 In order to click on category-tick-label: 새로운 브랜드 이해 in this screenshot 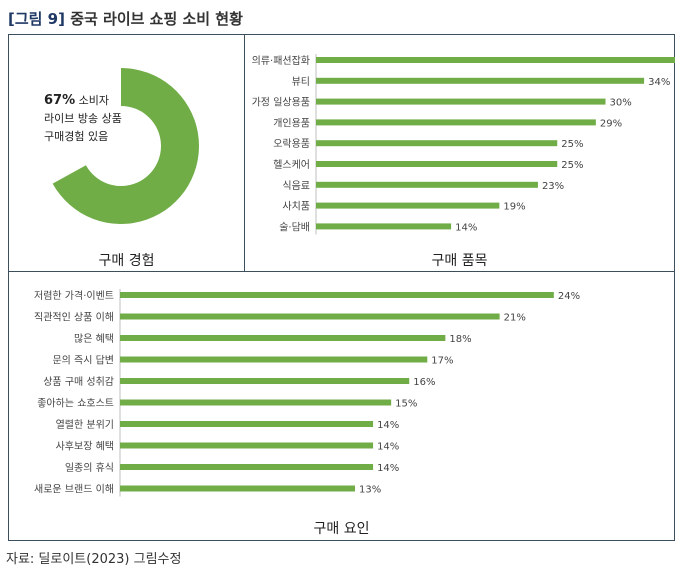, I will do `click(74, 489)`.